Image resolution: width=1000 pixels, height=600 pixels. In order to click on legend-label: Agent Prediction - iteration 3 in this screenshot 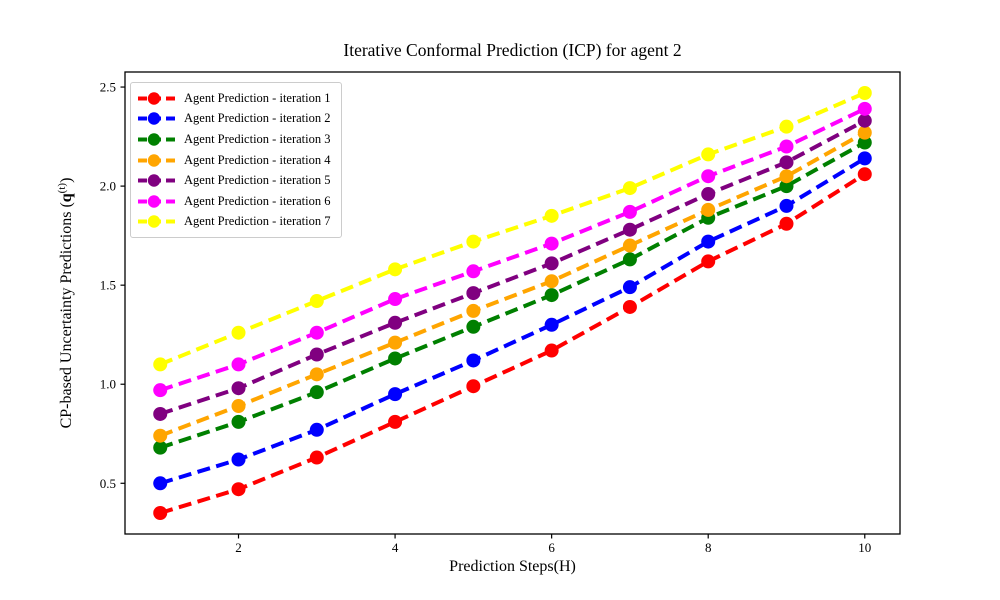, I will do `click(257, 138)`.